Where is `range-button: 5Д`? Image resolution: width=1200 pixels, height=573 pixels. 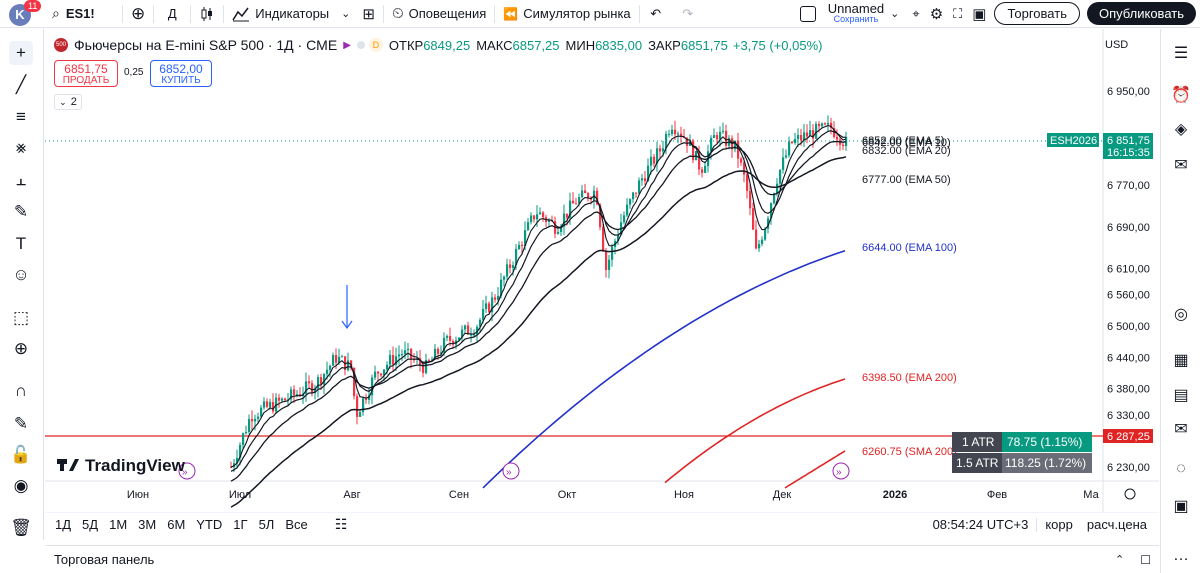
range-button: 5Д is located at coordinates (90, 524).